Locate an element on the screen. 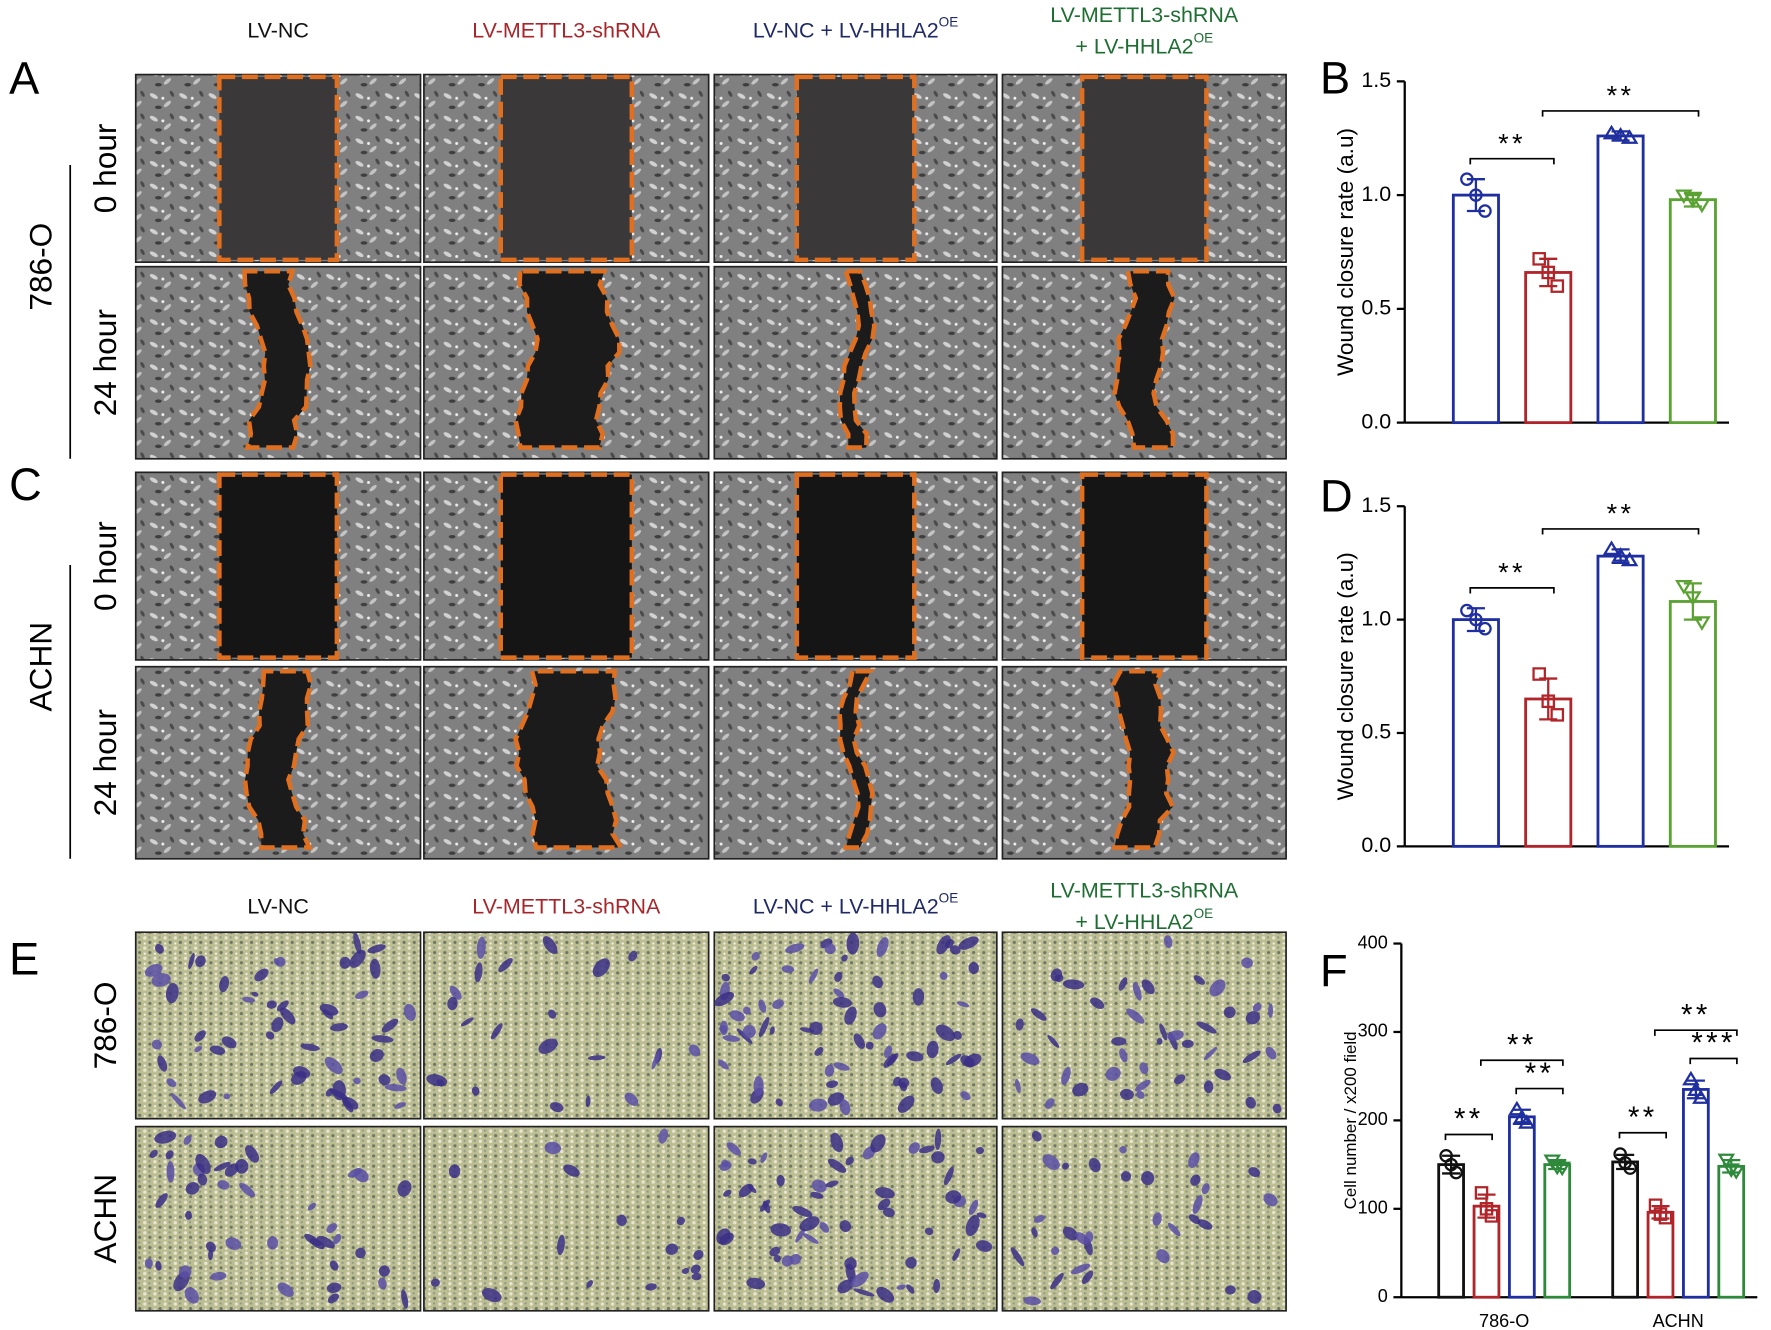 This screenshot has width=1771, height=1330. micrograph is located at coordinates (1144, 1218).